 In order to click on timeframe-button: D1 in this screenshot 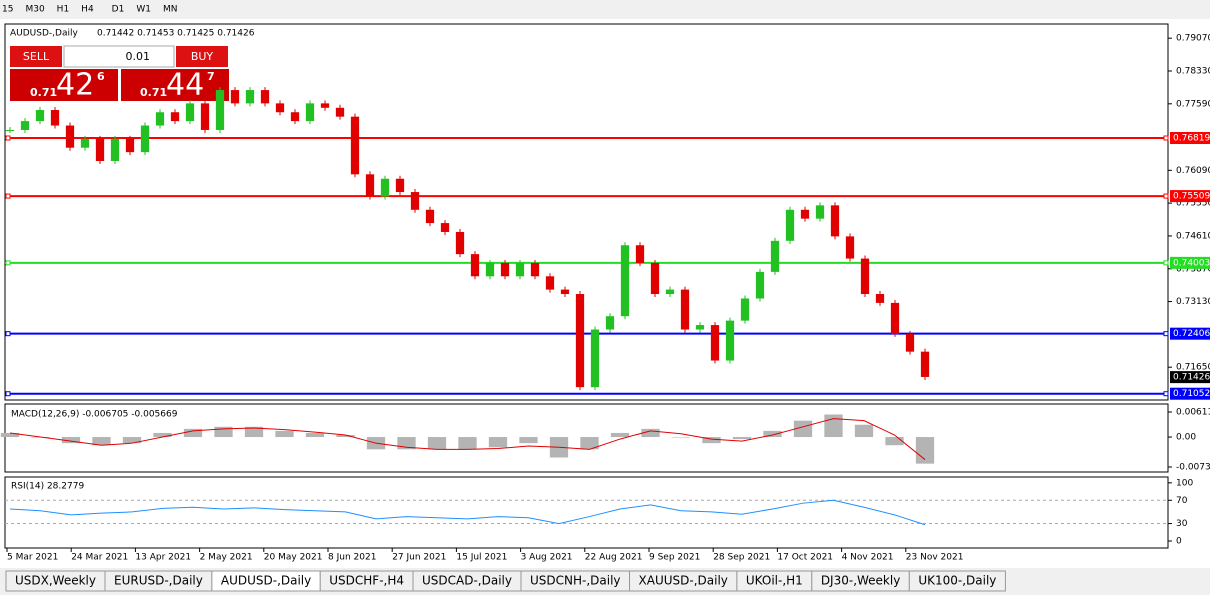, I will do `click(118, 10)`.